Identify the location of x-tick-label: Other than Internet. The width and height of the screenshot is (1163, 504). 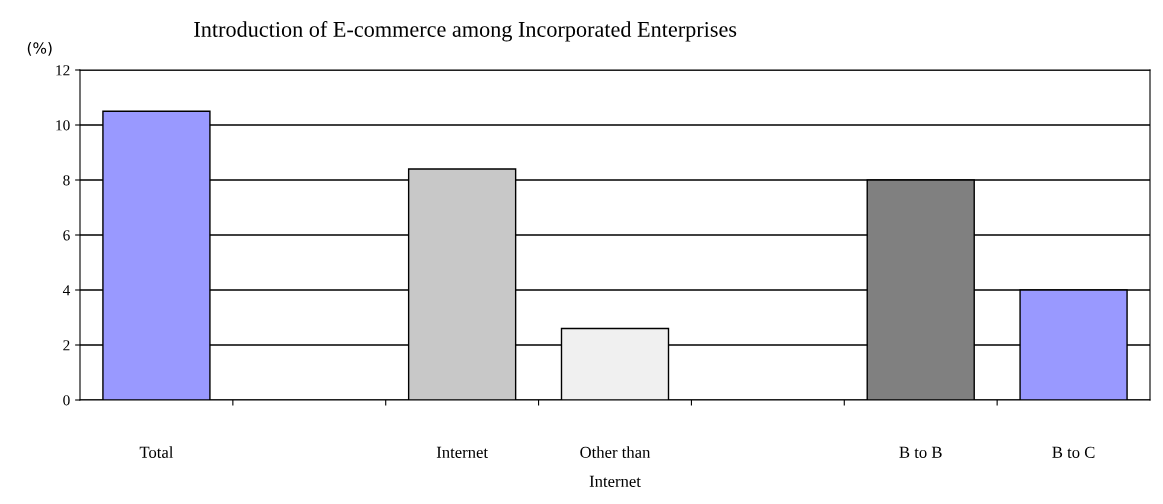
(615, 466).